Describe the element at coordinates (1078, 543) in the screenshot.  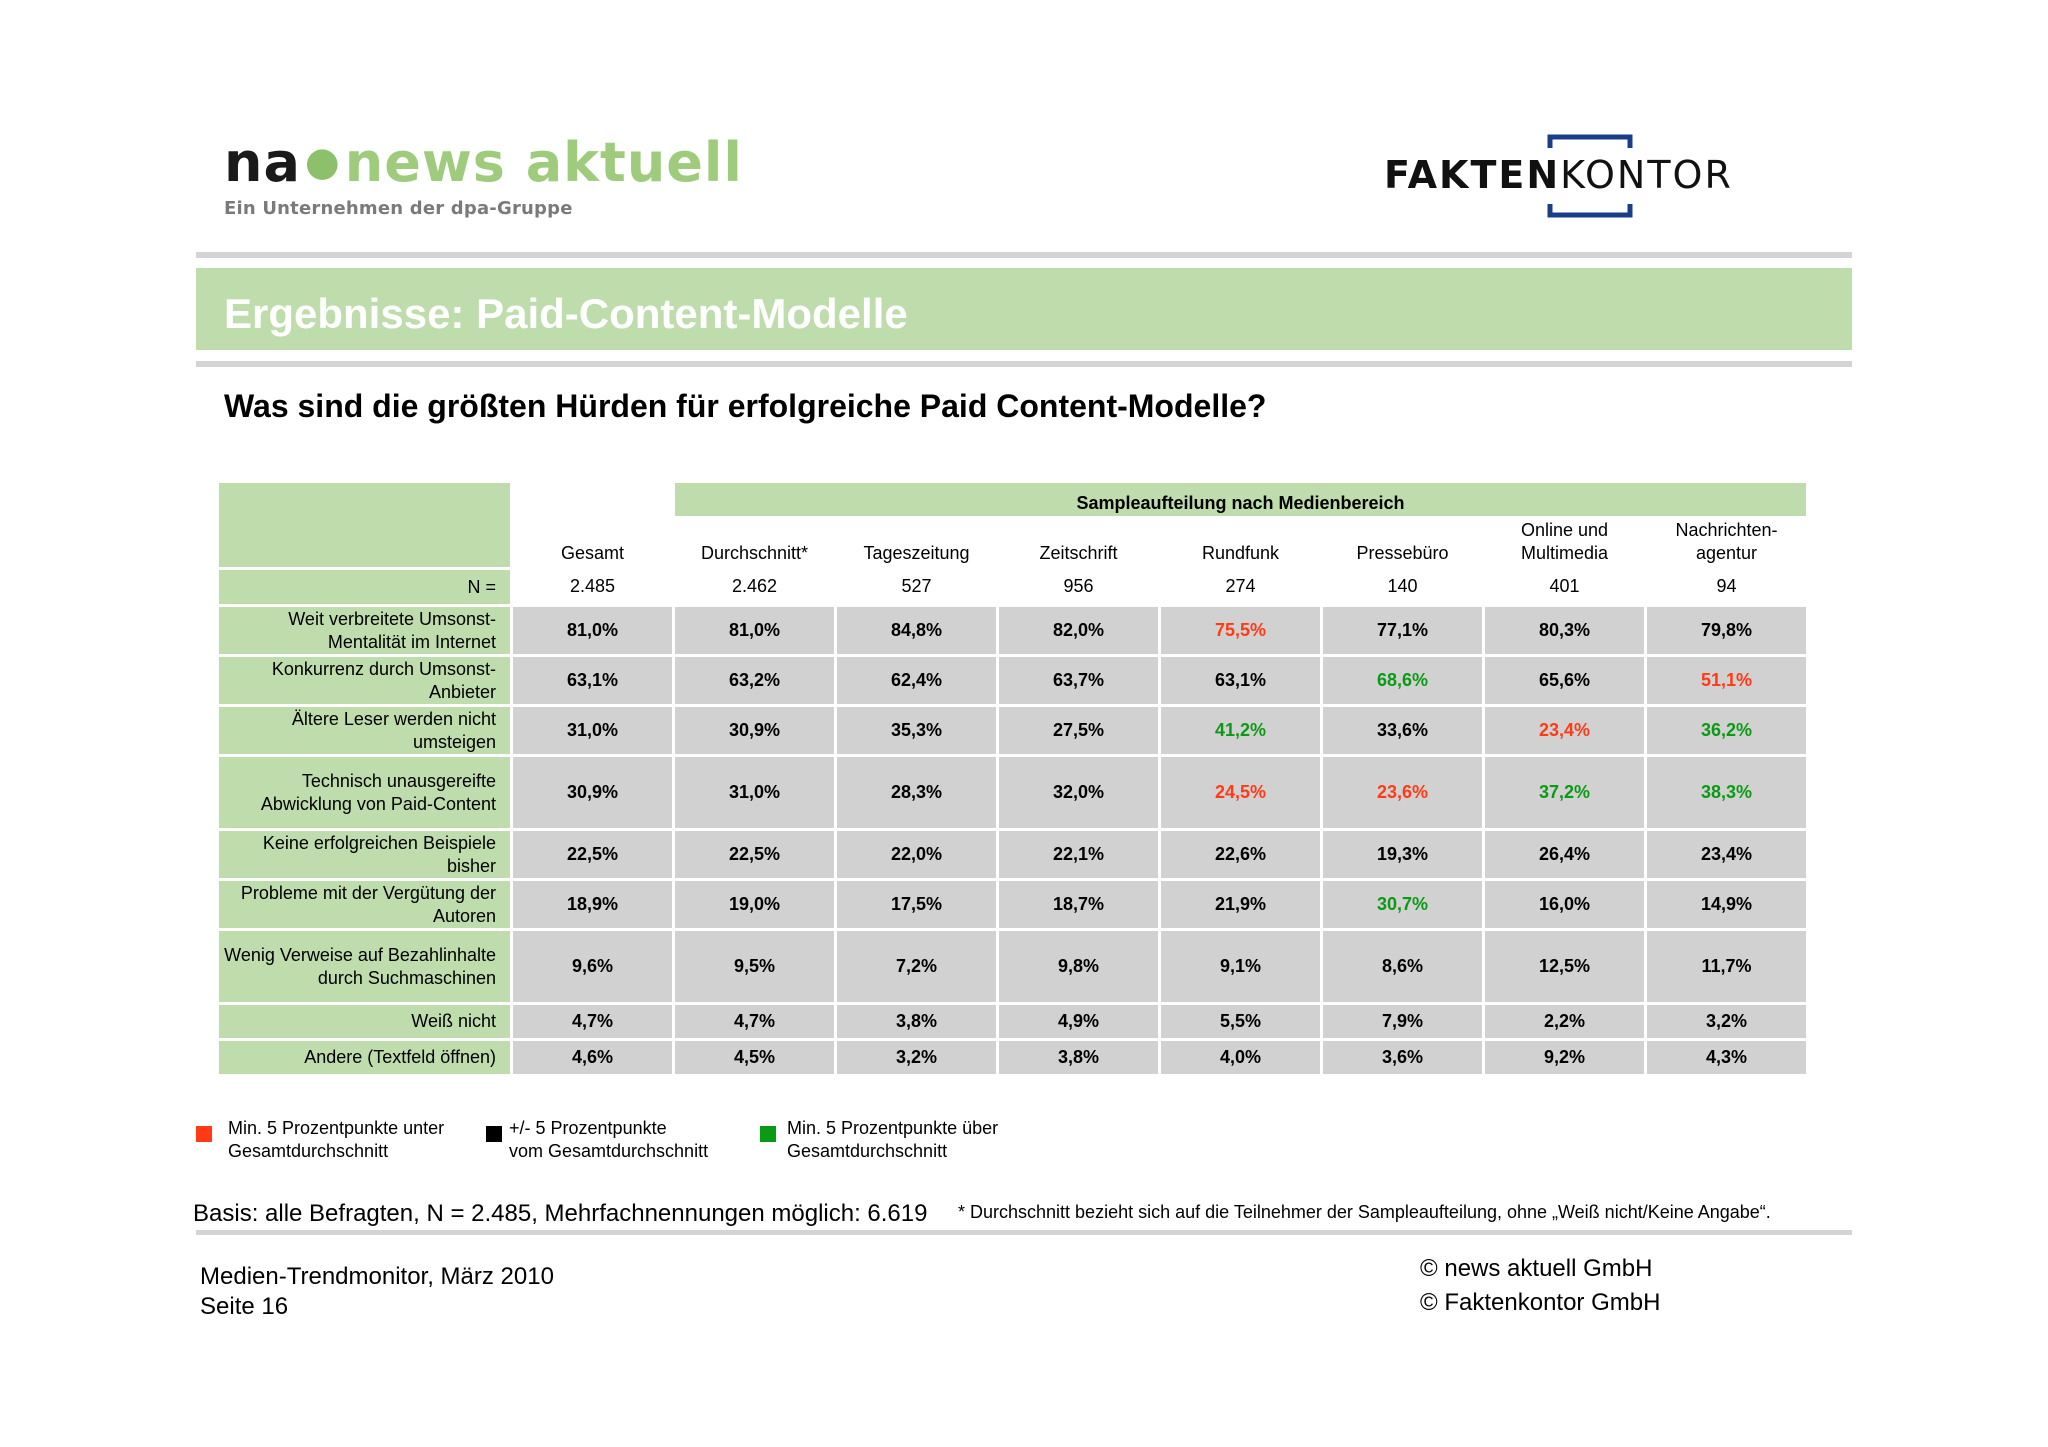
I see `column-header: Zeitschrift` at that location.